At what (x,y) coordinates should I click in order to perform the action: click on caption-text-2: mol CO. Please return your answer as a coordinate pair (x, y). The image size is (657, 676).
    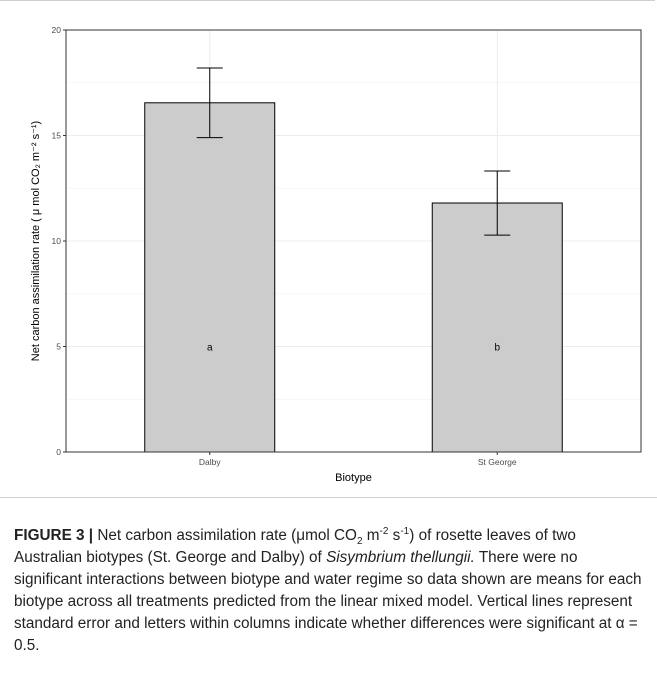
    Looking at the image, I should click on (331, 535).